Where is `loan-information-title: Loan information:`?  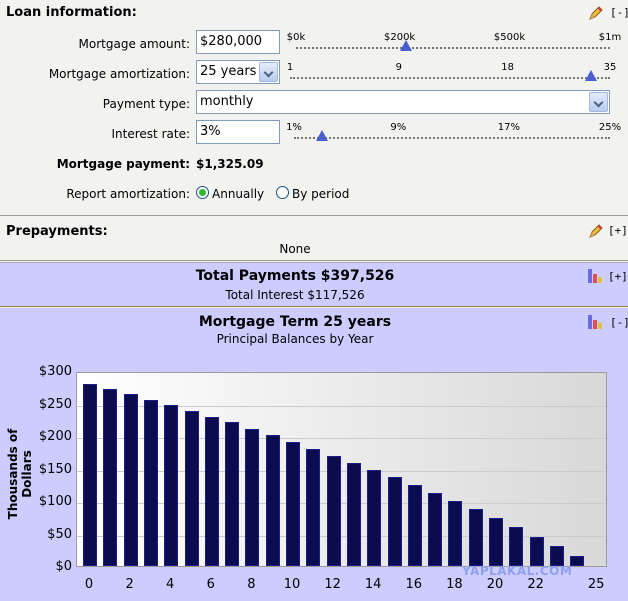 loan-information-title: Loan information: is located at coordinates (71, 12).